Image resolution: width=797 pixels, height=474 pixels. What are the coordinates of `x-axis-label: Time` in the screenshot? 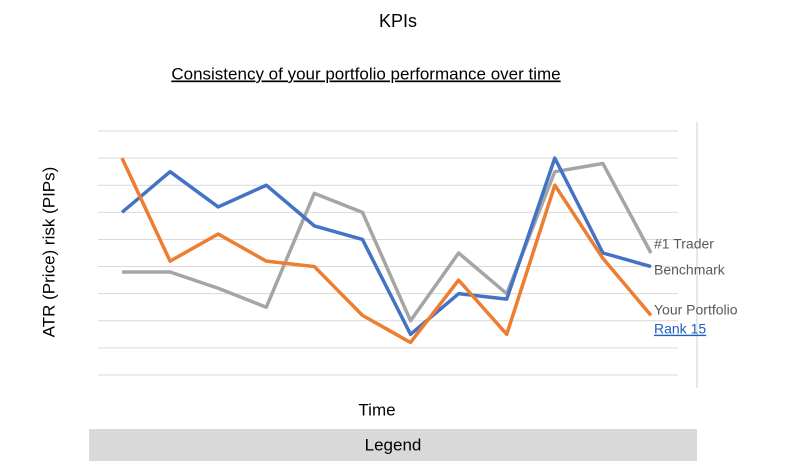 It's located at (376, 409).